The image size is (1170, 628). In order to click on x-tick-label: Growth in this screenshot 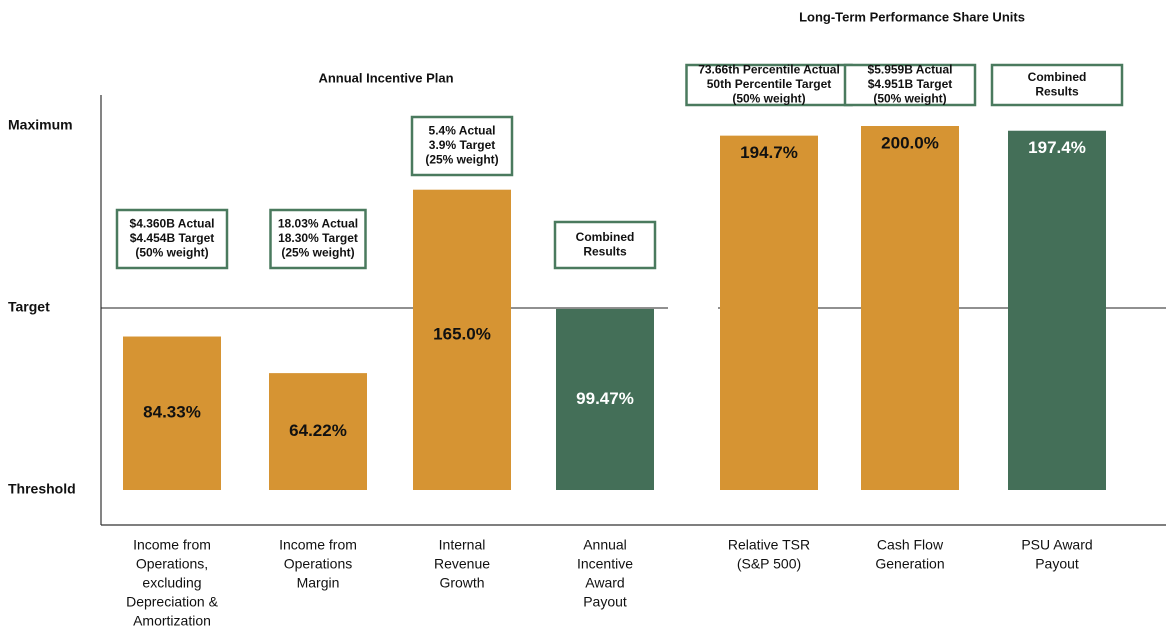, I will do `click(461, 583)`.